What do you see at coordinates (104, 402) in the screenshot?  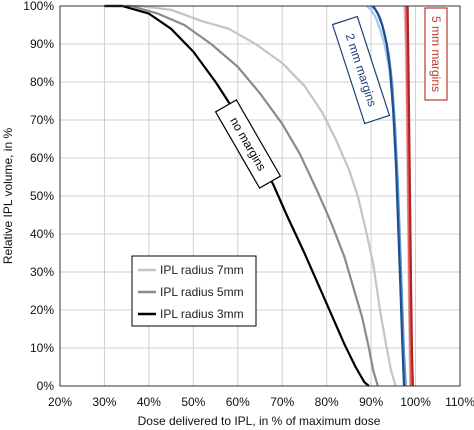 I see `x-tick-label: 30%` at bounding box center [104, 402].